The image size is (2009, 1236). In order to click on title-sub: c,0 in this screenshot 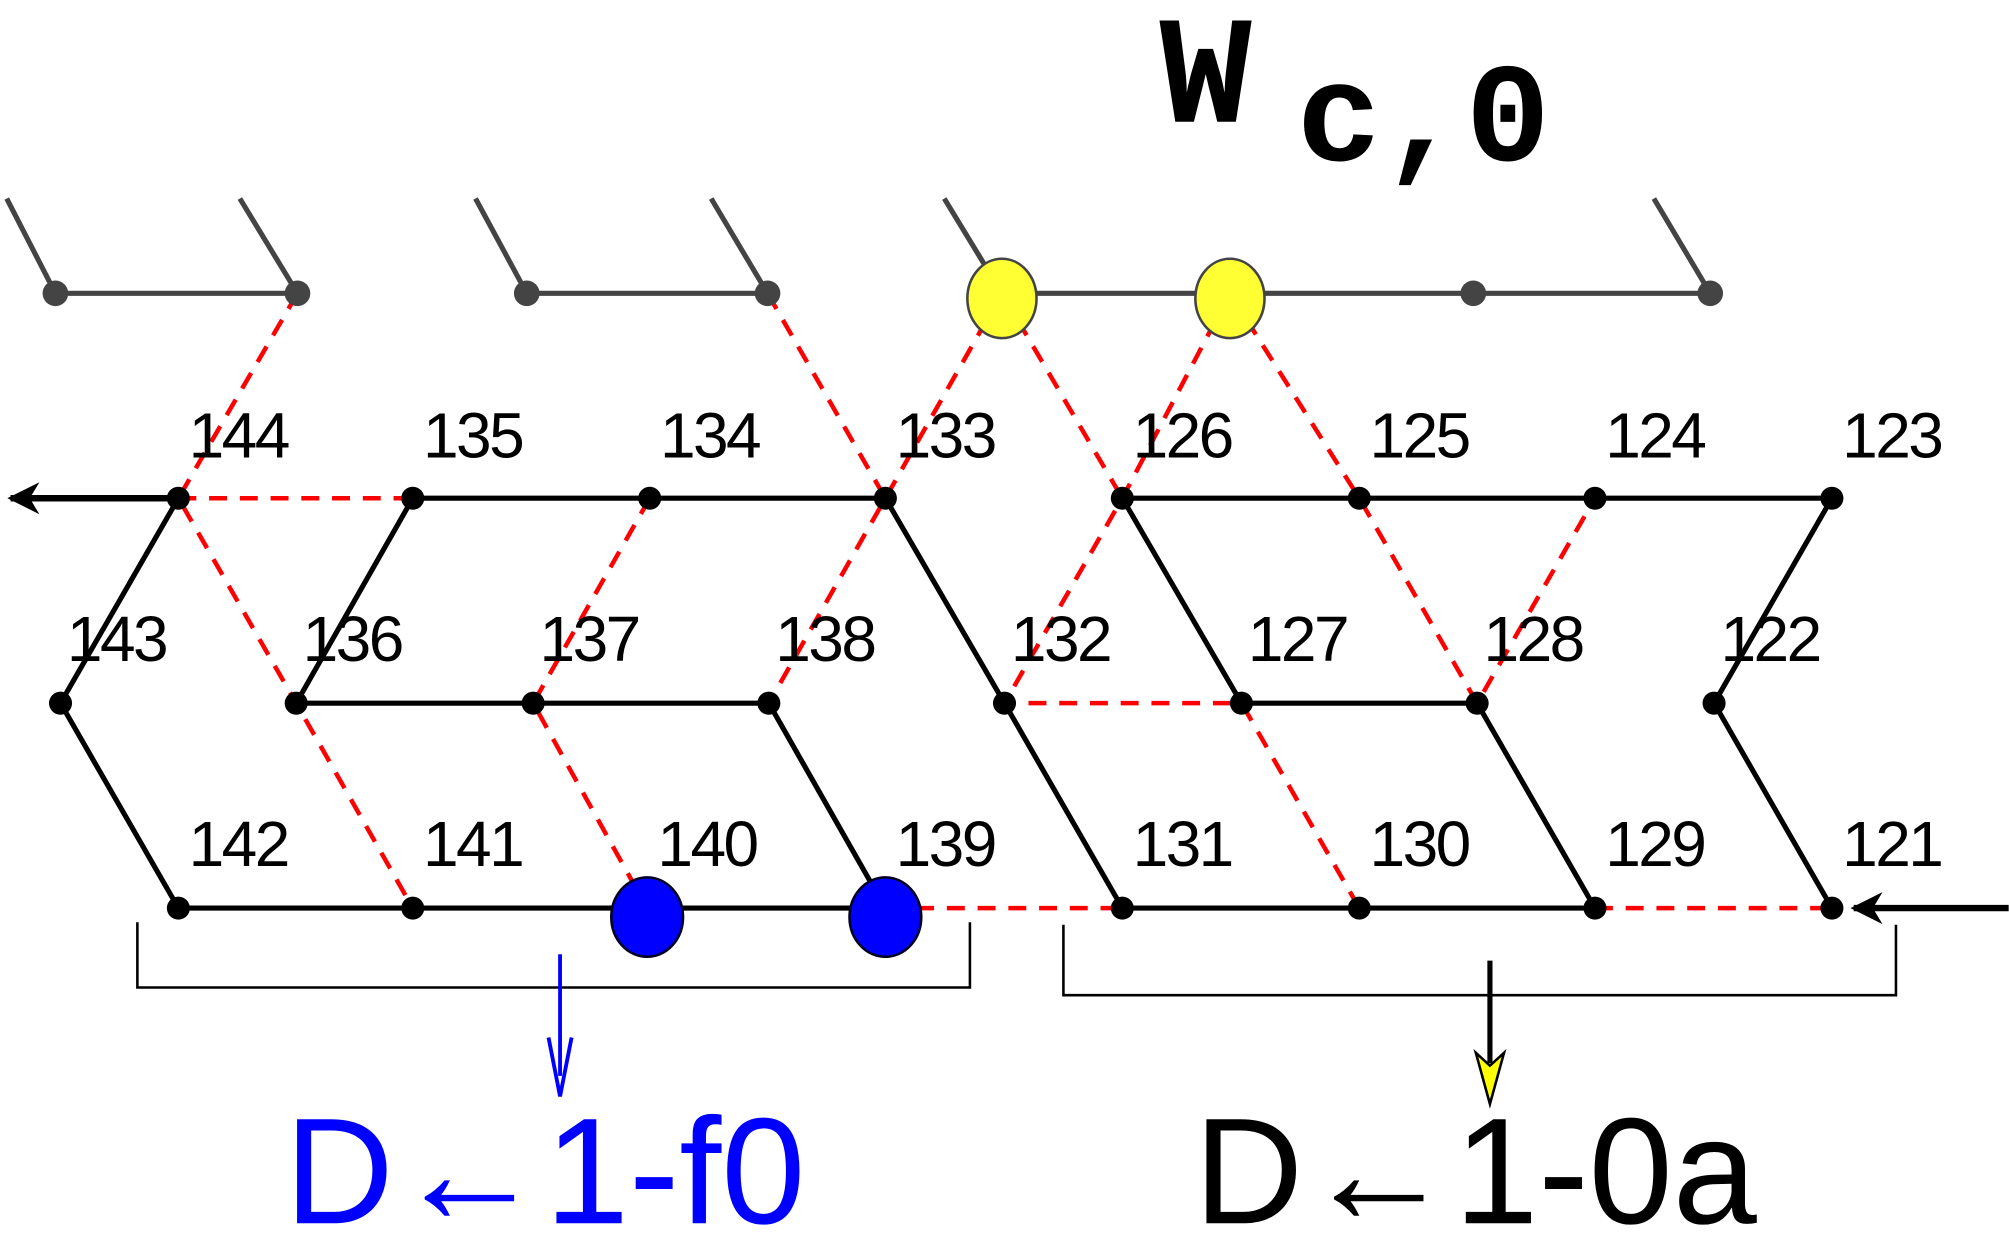, I will do `click(1424, 123)`.